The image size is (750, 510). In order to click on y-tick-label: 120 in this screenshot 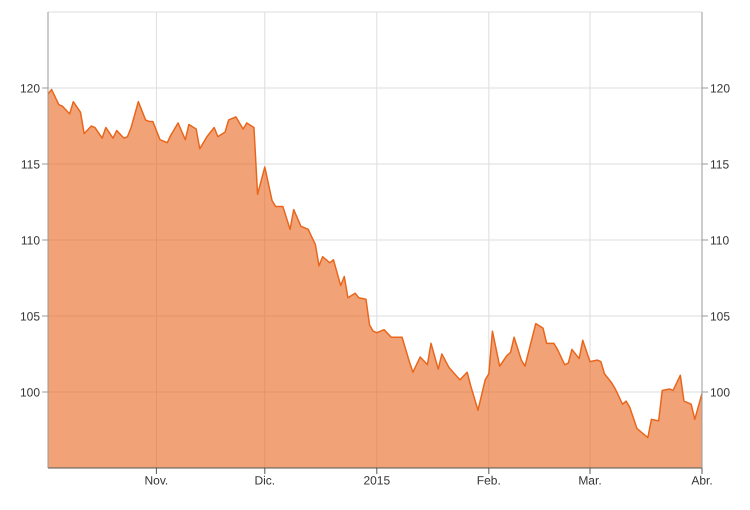, I will do `click(30, 88)`.